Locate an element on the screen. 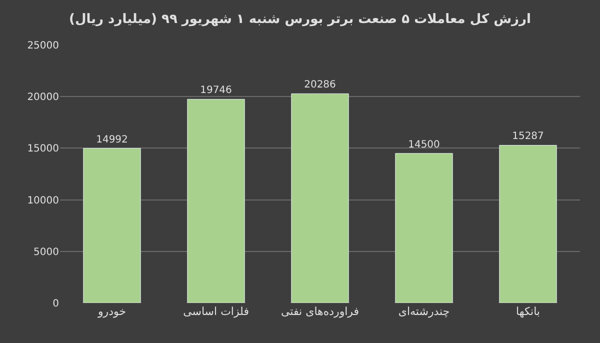  y-tick-label: 20000 is located at coordinates (43, 98).